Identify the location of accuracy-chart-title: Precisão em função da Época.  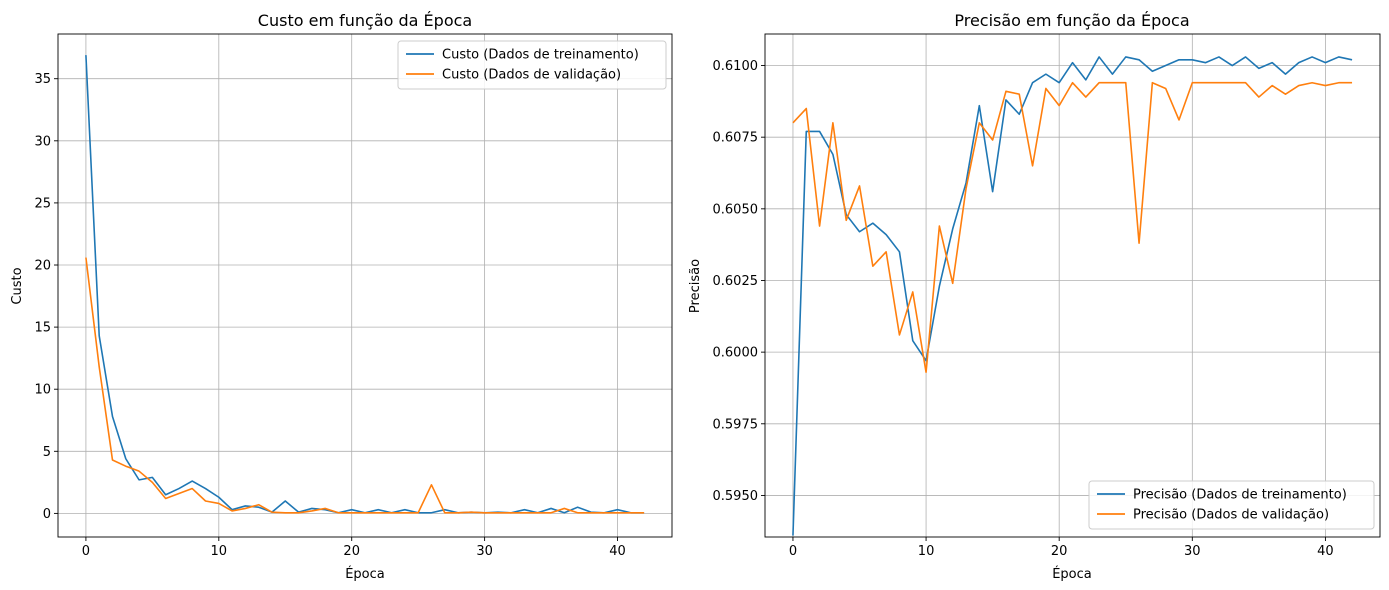
(1071, 20).